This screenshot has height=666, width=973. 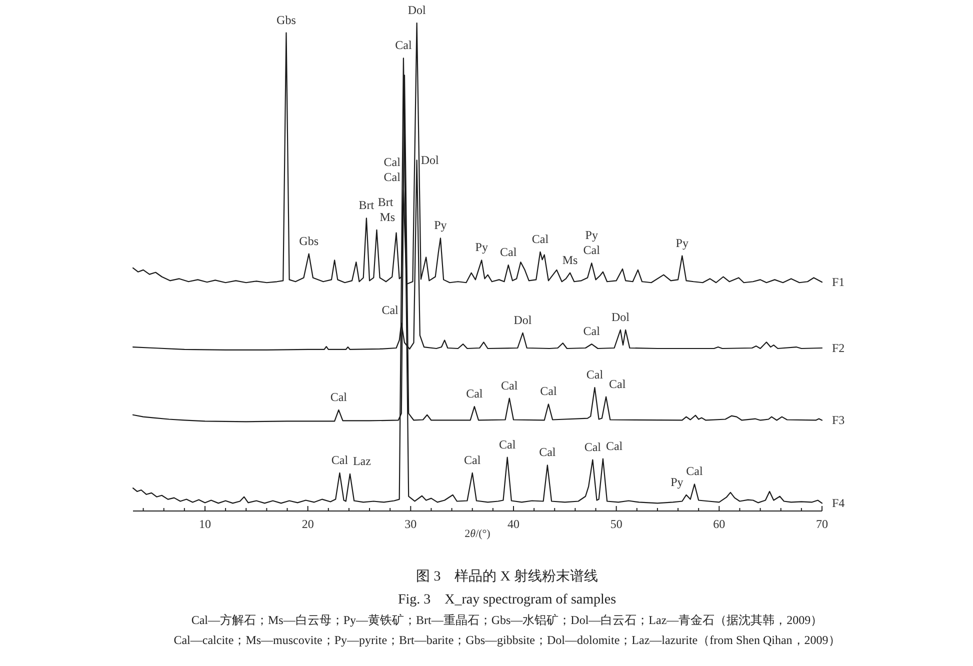 What do you see at coordinates (507, 620) in the screenshot?
I see `text: Cal—方解石；Ms—白云母；Py—黄铁矿；Brt—重晶石；Gbs—水铝矿；Dol—白云石；Laz—青金石（据沈其韩，2009）` at bounding box center [507, 620].